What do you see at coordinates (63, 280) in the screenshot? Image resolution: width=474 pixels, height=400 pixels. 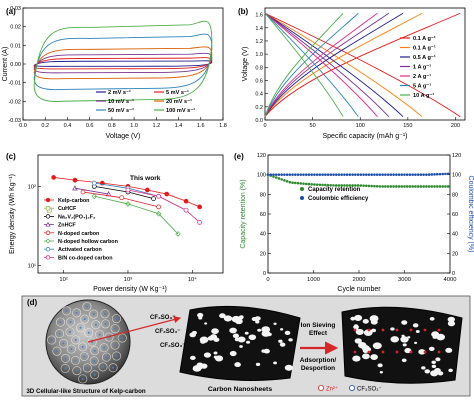 I see `c-xtick-label: 10²` at bounding box center [63, 280].